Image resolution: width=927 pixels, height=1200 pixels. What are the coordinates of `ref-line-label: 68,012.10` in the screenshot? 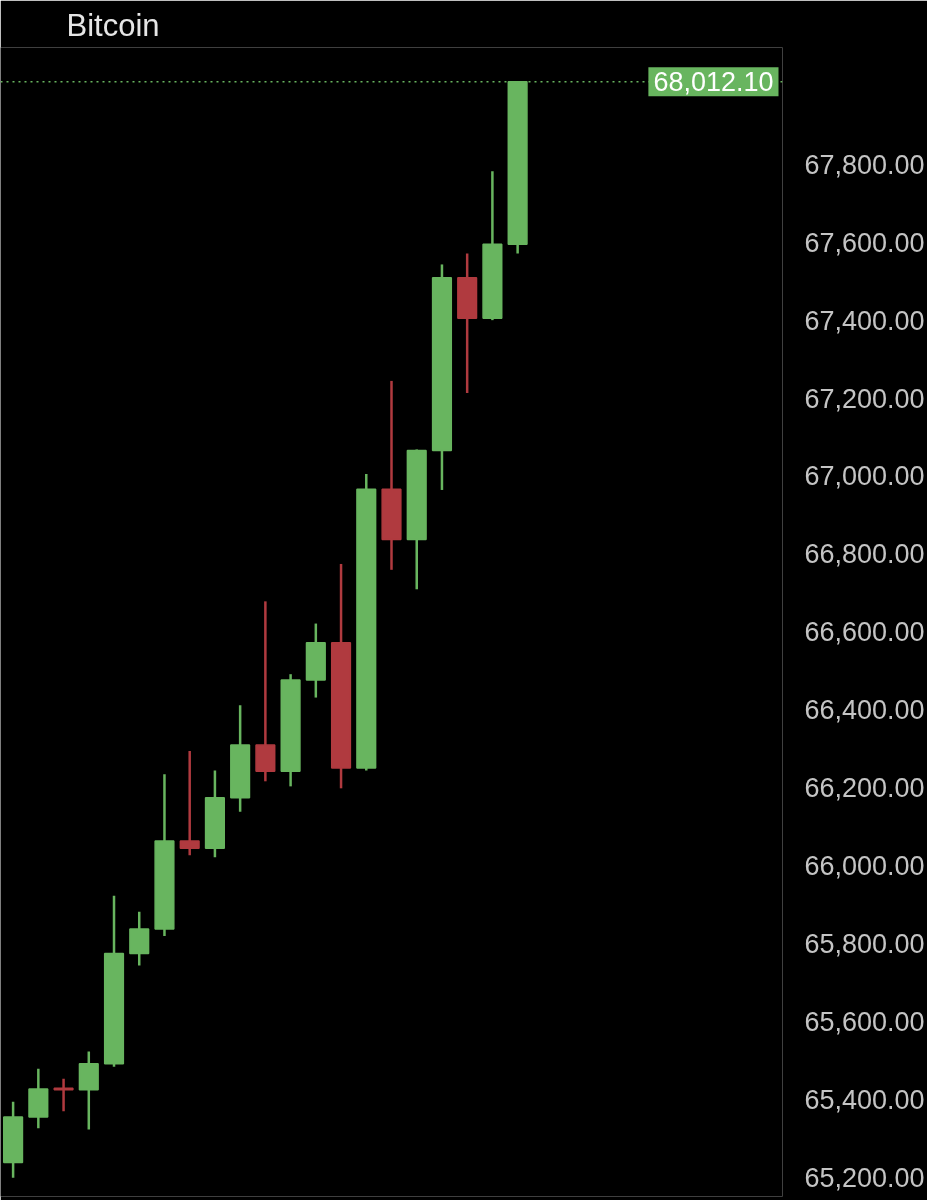 It's located at (713, 82).